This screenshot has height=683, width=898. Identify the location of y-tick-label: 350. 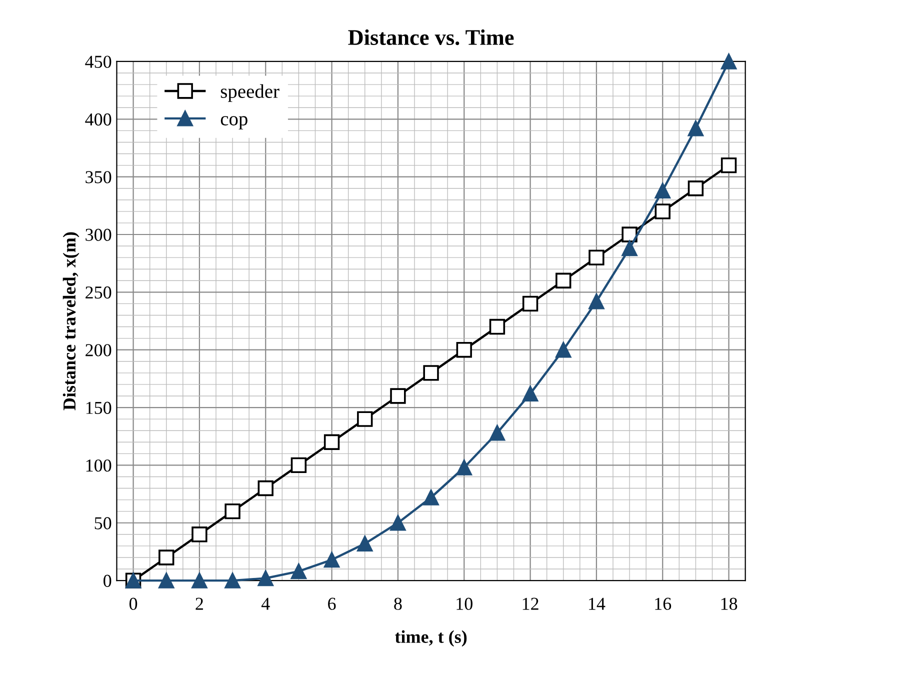
(99, 177).